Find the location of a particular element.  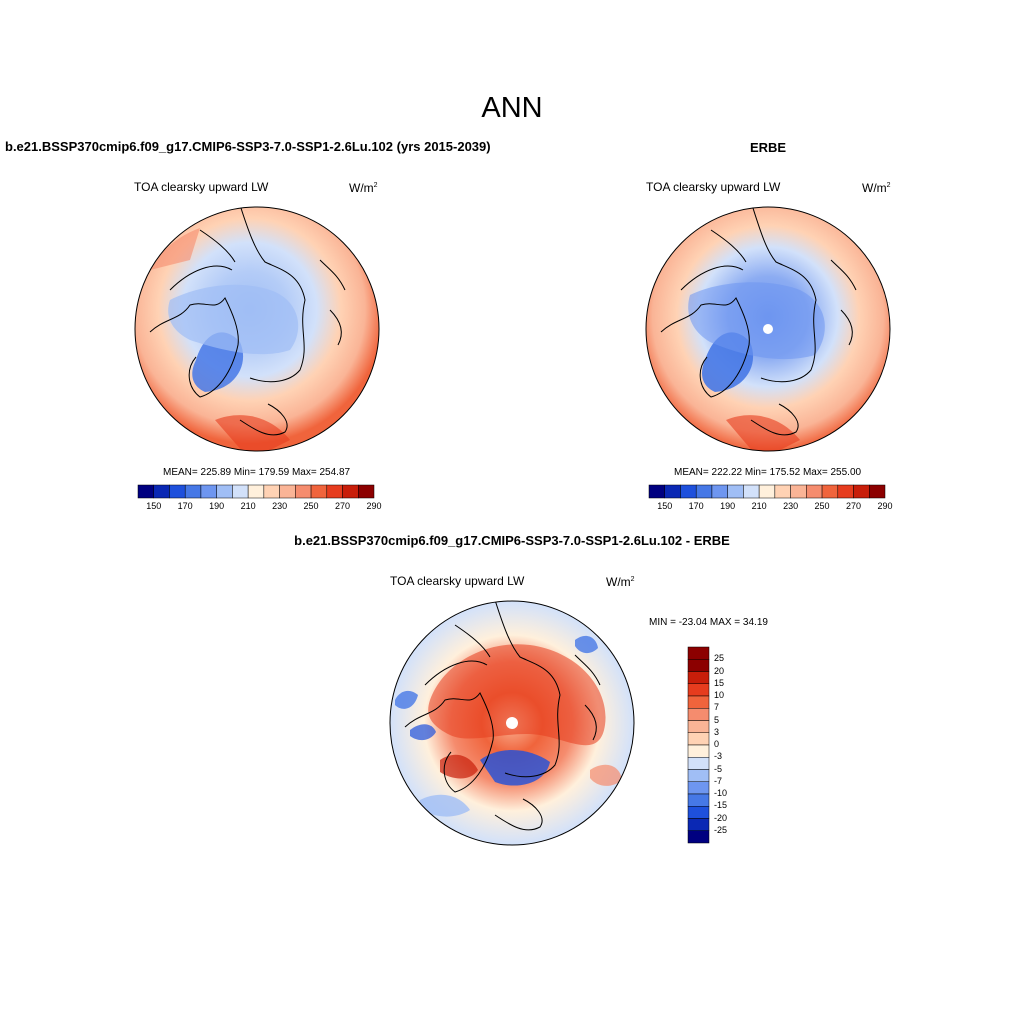

obs-colorbar-tick-label: 230 is located at coordinates (791, 506).